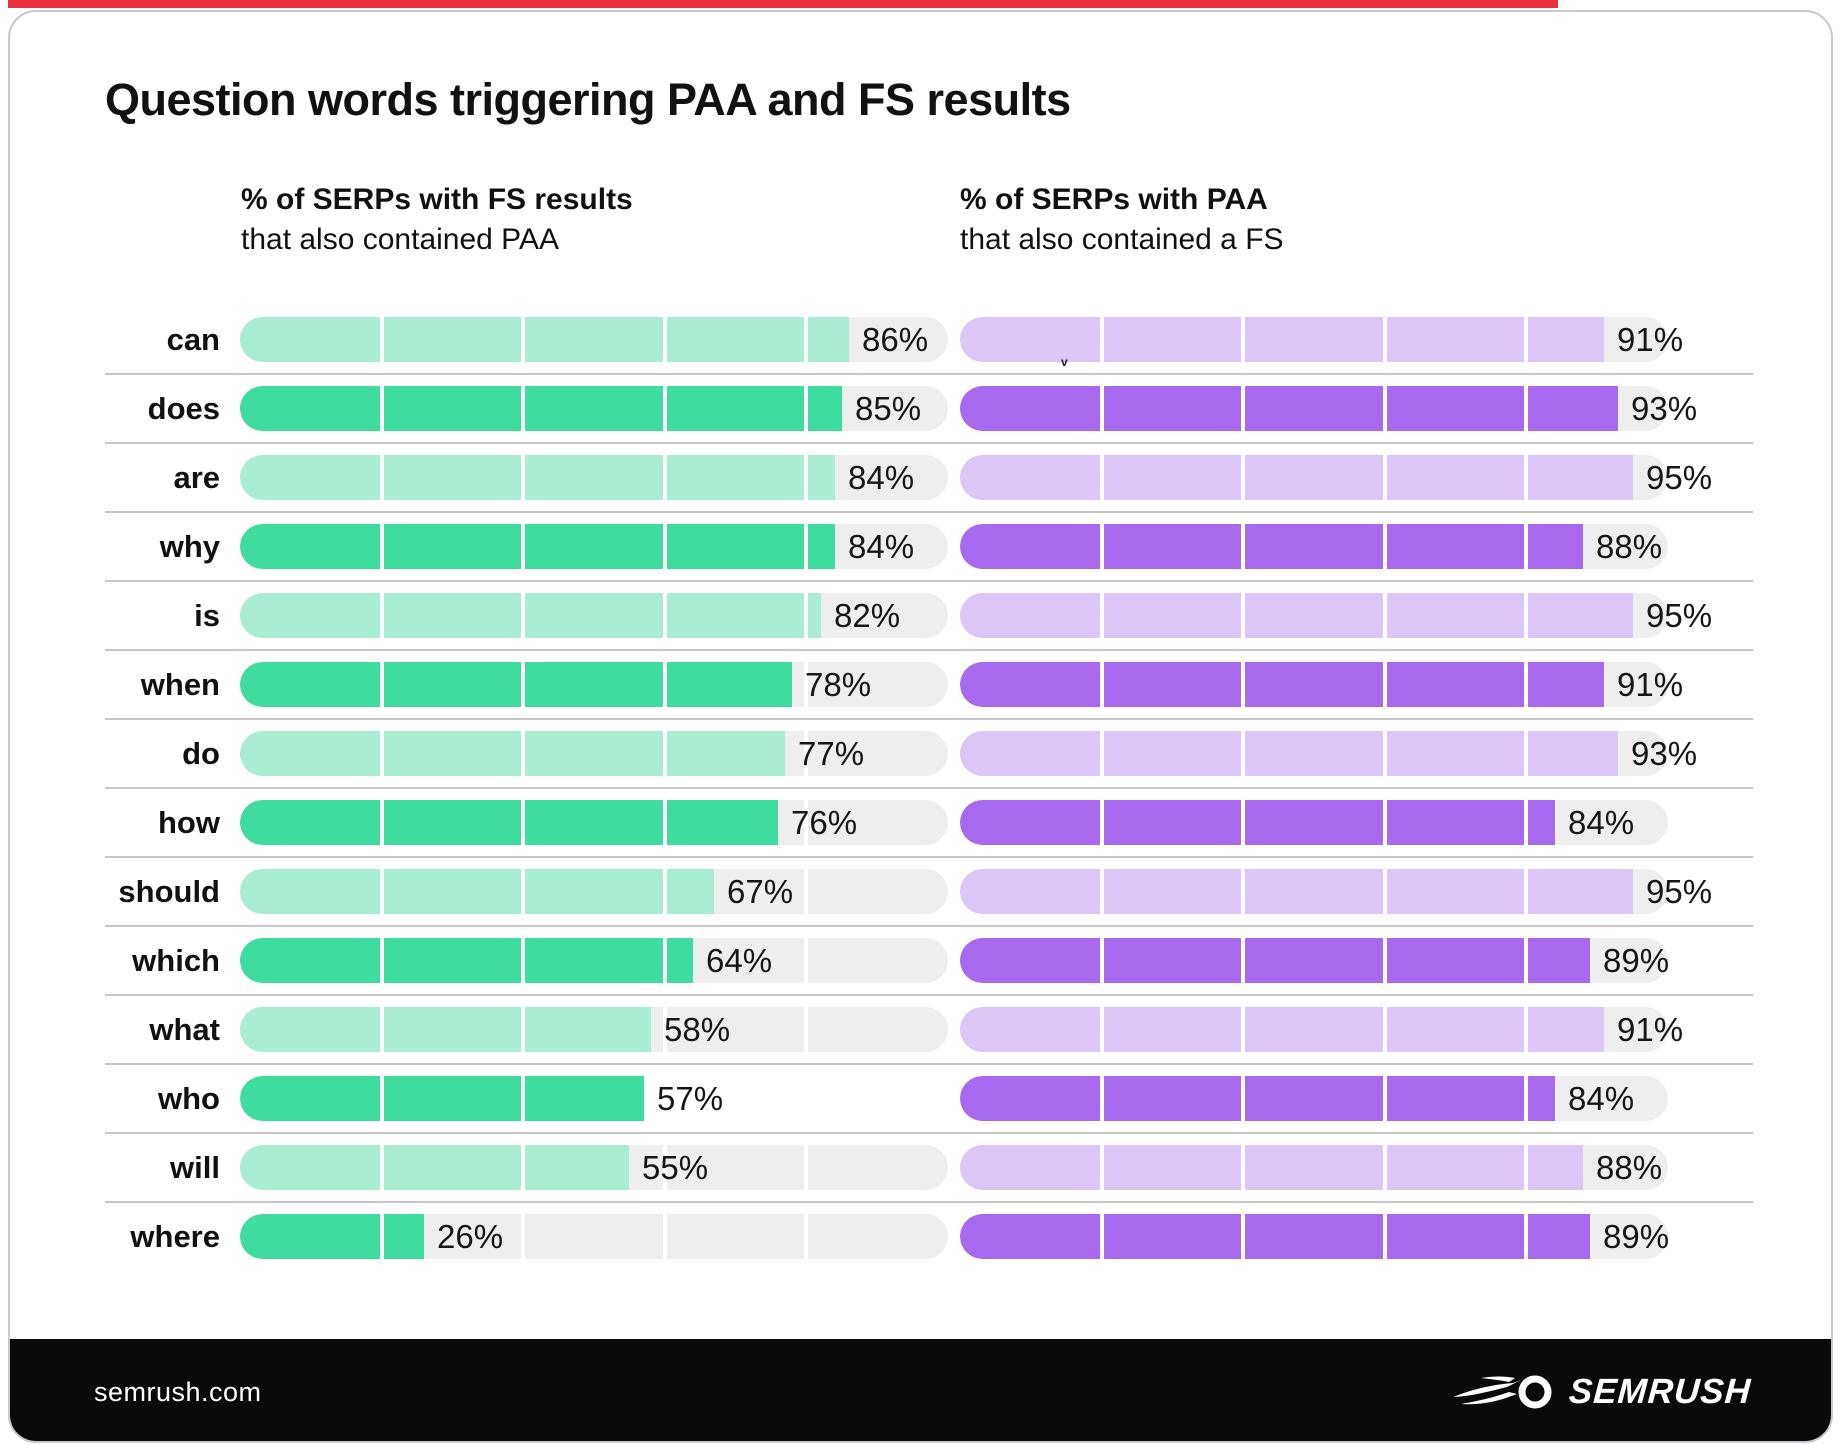 The height and width of the screenshot is (1445, 1845). Describe the element at coordinates (183, 408) in the screenshot. I see `category-label: does` at that location.